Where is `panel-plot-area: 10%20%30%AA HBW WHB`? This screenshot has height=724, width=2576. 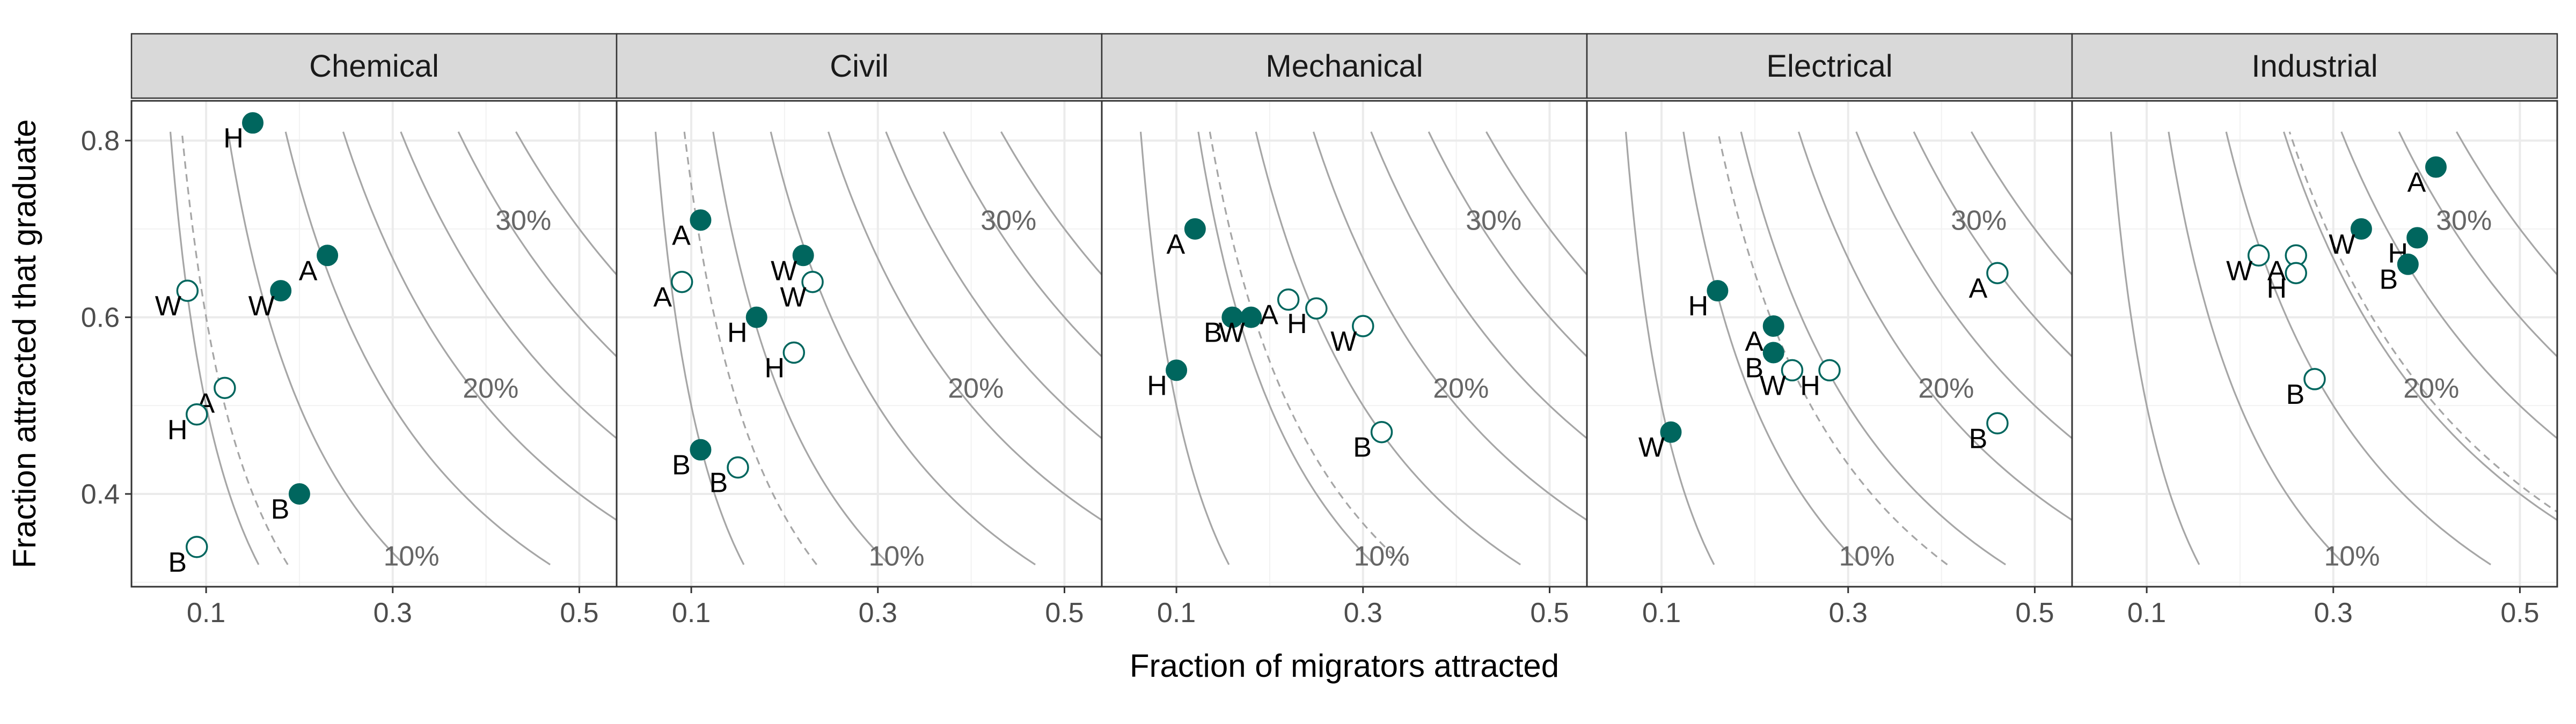 panel-plot-area: 10%20%30%AA HBW WHB is located at coordinates (1344, 344).